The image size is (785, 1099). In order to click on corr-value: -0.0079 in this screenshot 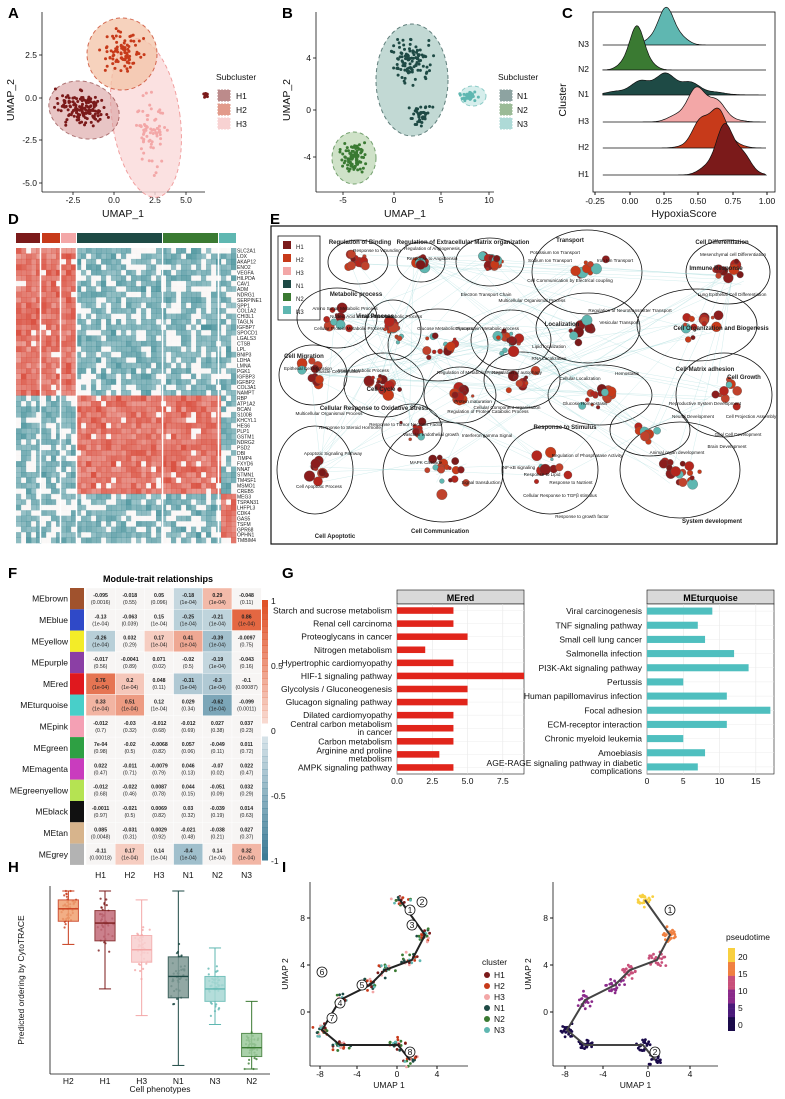, I will do `click(159, 766)`.